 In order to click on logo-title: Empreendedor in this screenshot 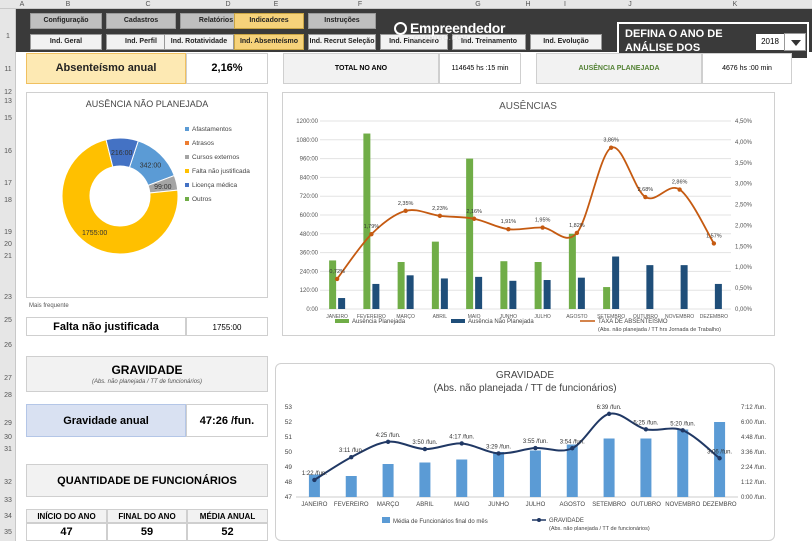, I will do `click(458, 28)`.